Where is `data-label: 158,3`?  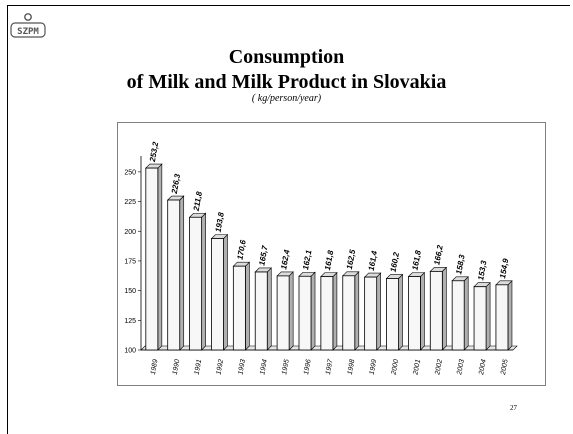 data-label: 158,3 is located at coordinates (460, 264).